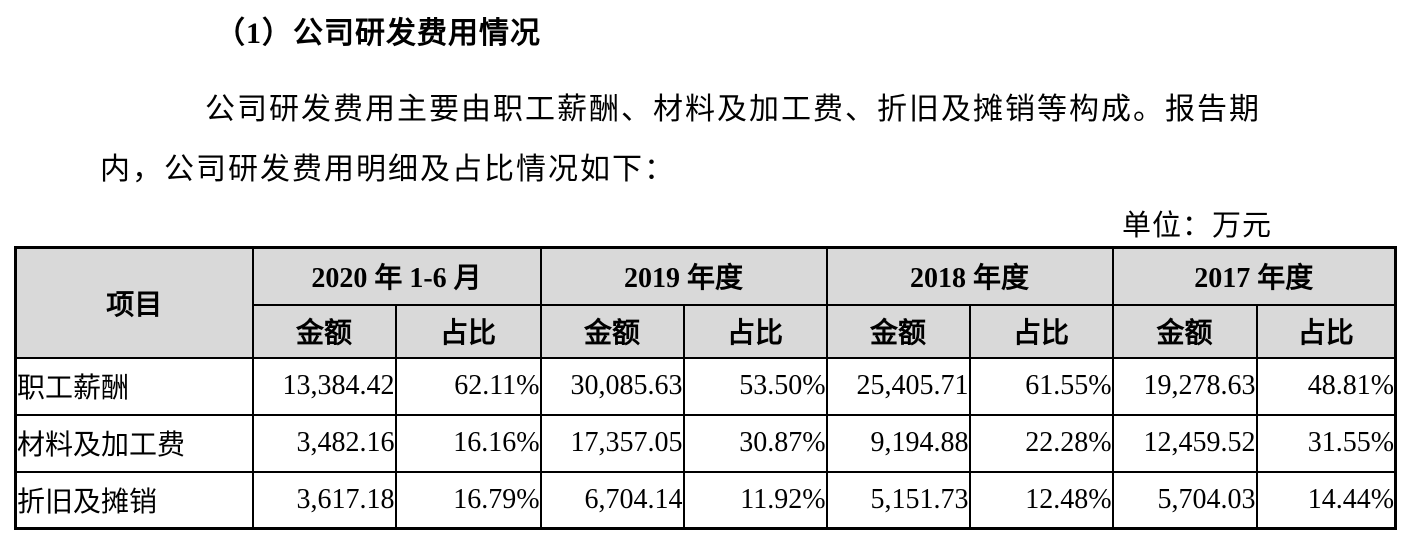 The width and height of the screenshot is (1408, 534). What do you see at coordinates (898, 443) in the screenshot?
I see `cell-amount-2018: 9,194.88` at bounding box center [898, 443].